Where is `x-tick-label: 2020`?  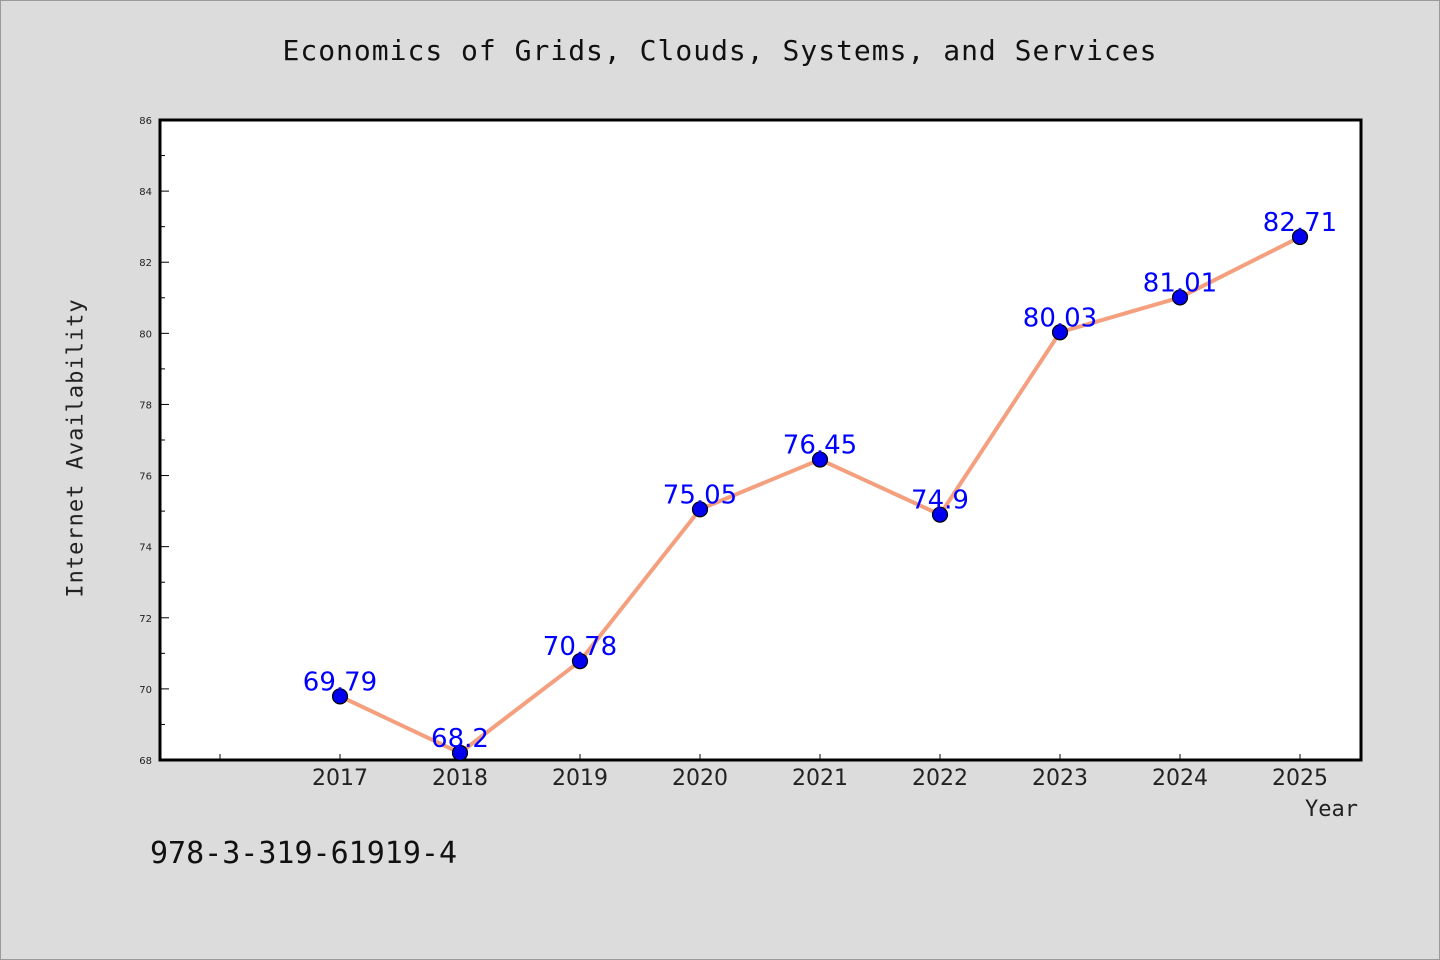
x-tick-label: 2020 is located at coordinates (700, 778).